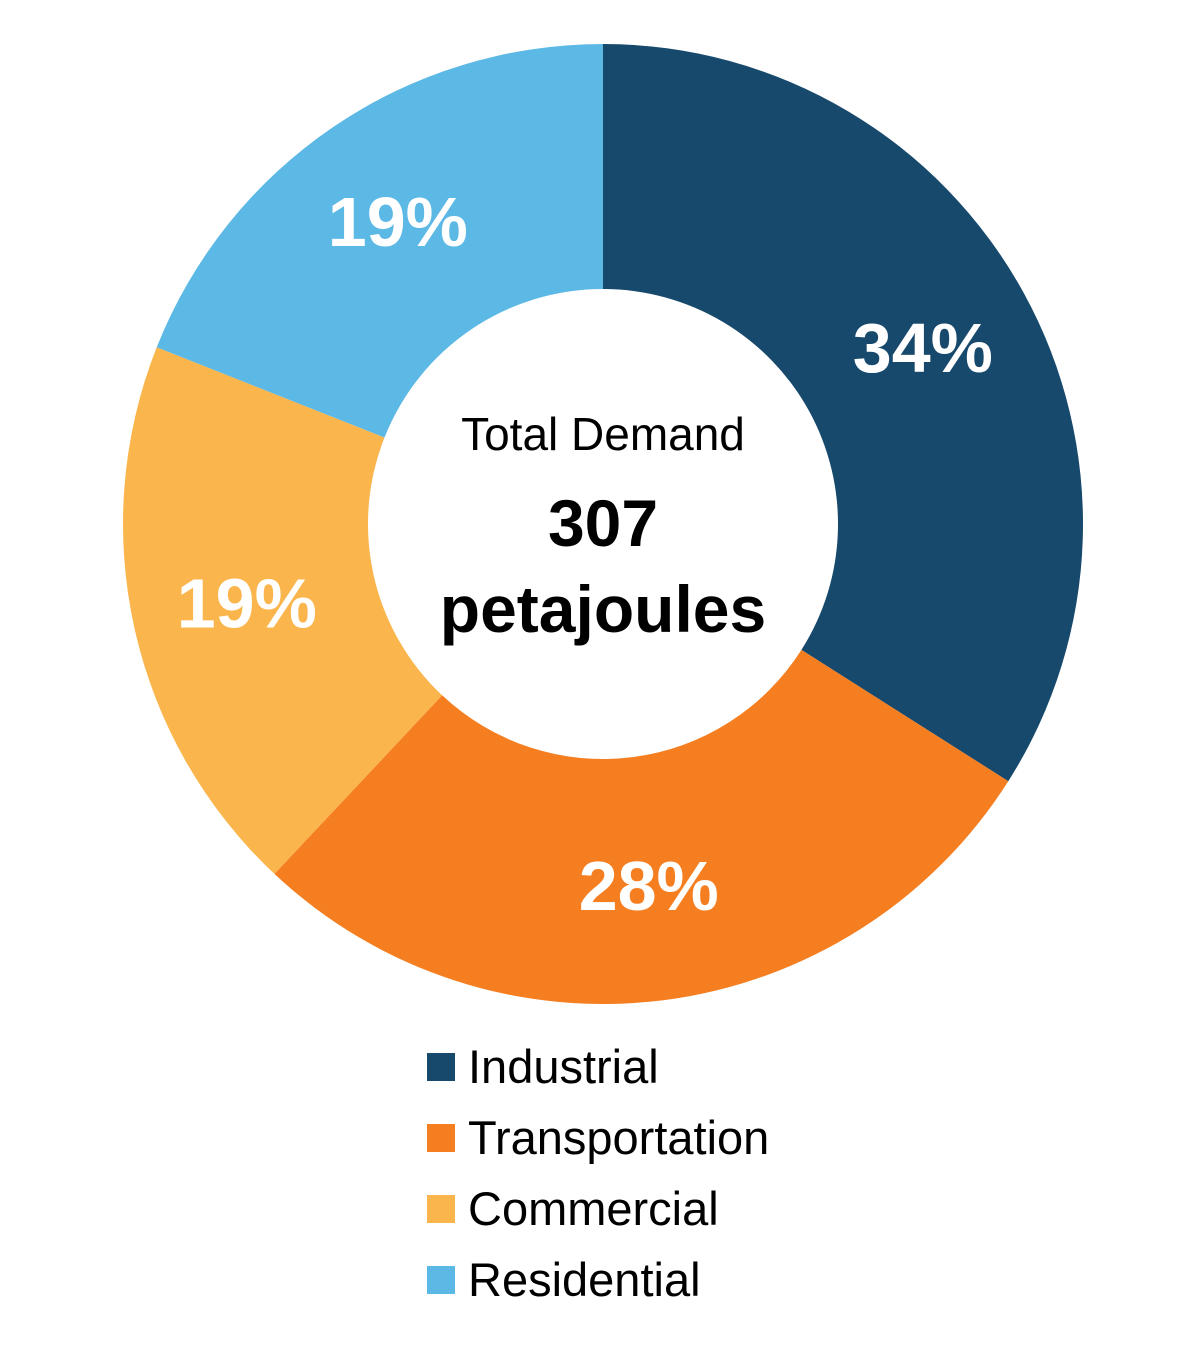 The image size is (1200, 1348). What do you see at coordinates (923, 348) in the screenshot?
I see `slice-percent-label-industrial: 34%` at bounding box center [923, 348].